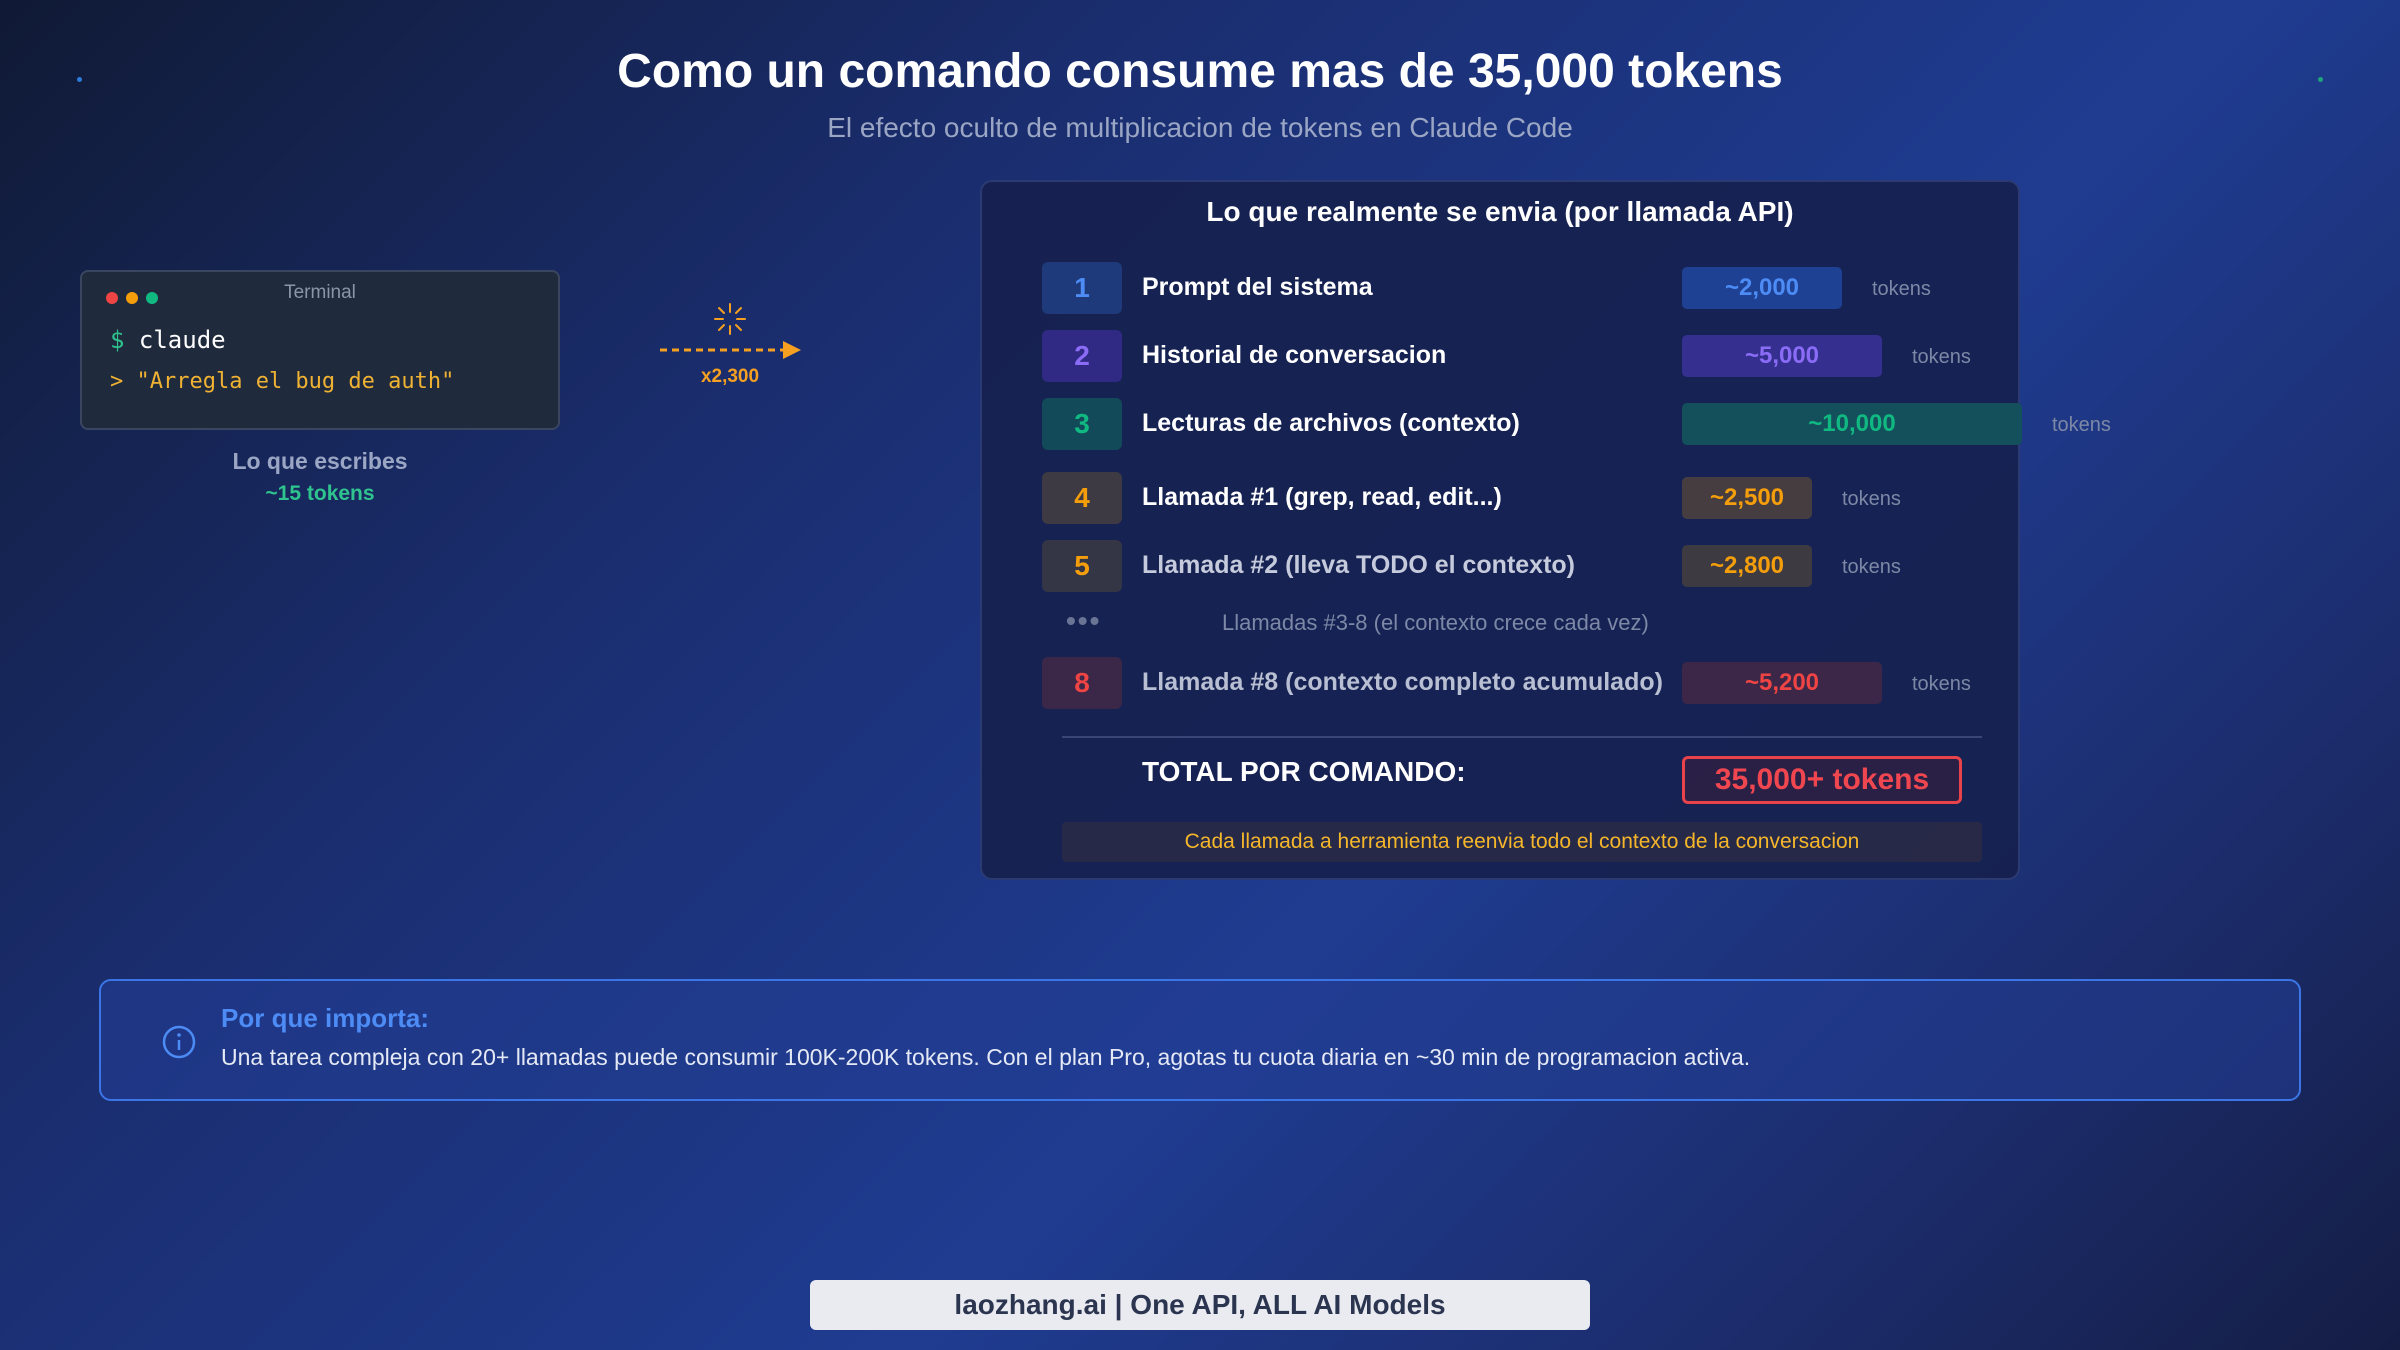 Image resolution: width=2400 pixels, height=1350 pixels. What do you see at coordinates (320, 292) in the screenshot?
I see `terminal-title: Terminal` at bounding box center [320, 292].